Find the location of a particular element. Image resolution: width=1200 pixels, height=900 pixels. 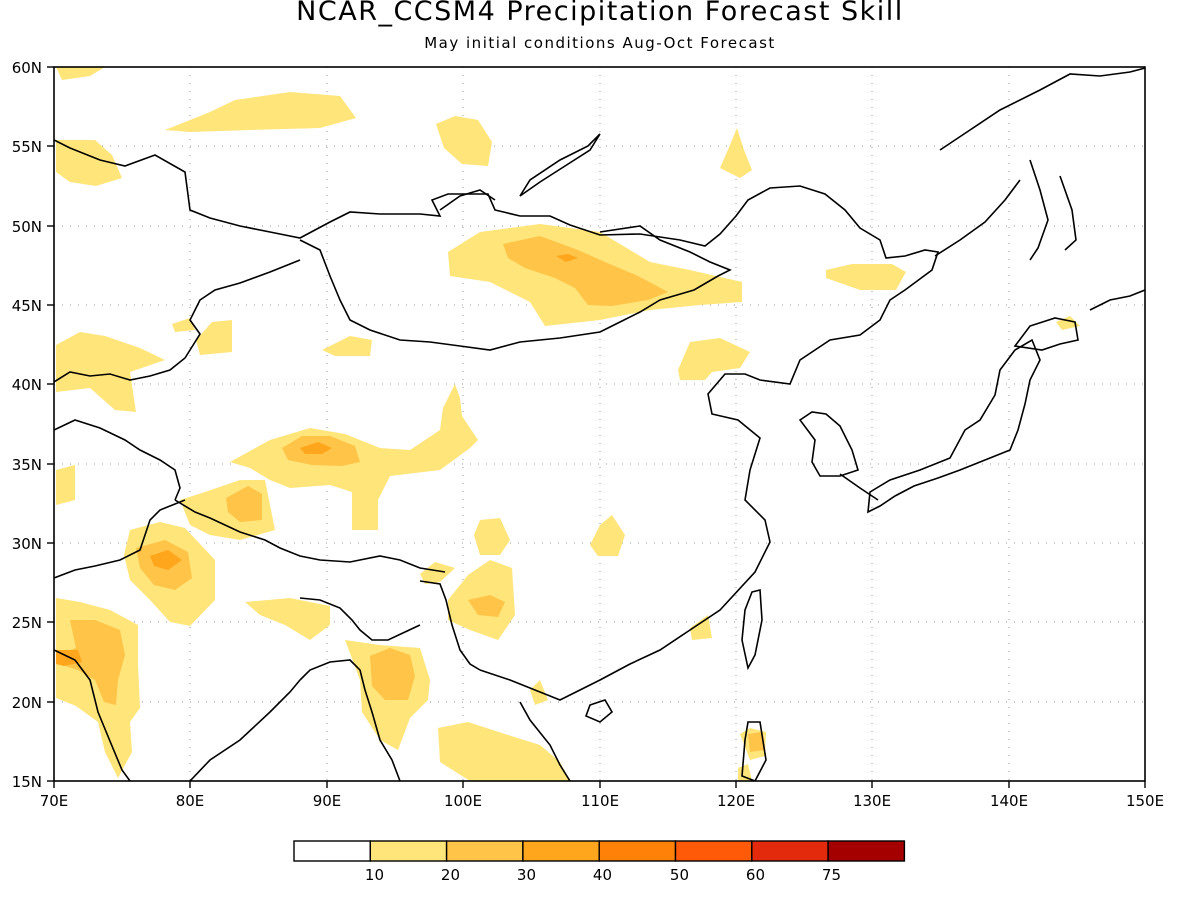

lat-label-50: 50N is located at coordinates (27, 227).